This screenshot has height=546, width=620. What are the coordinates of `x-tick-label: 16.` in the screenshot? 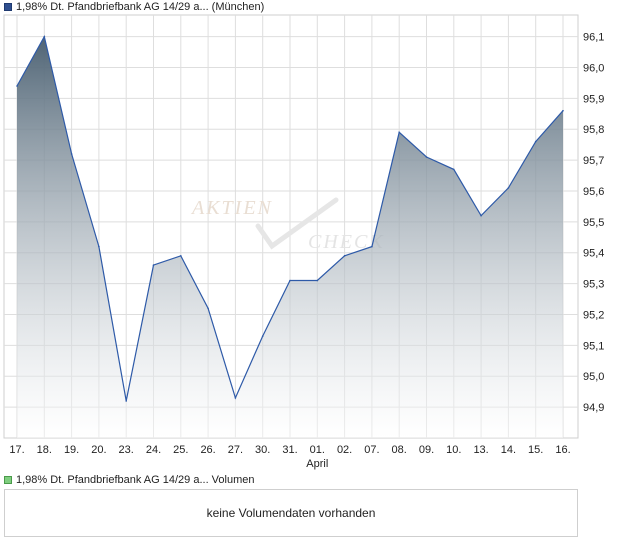 It's located at (562, 450).